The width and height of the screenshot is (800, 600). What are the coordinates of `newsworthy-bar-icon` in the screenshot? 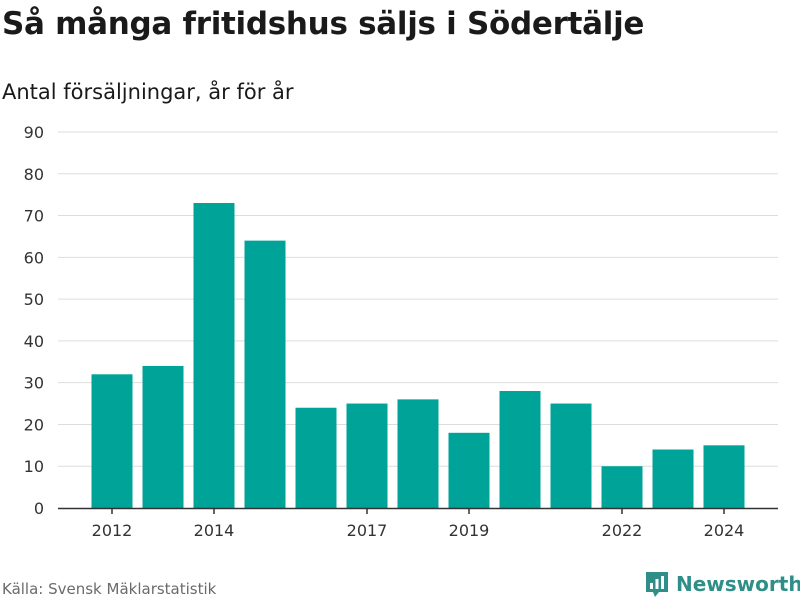 It's located at (657, 584).